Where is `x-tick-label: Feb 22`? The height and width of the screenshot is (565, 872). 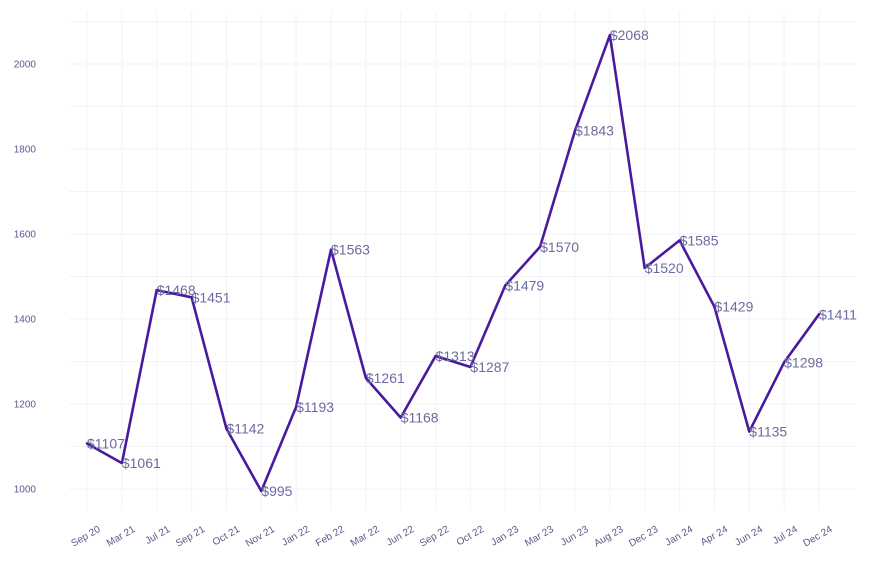 x-tick-label: Feb 22 is located at coordinates (330, 536).